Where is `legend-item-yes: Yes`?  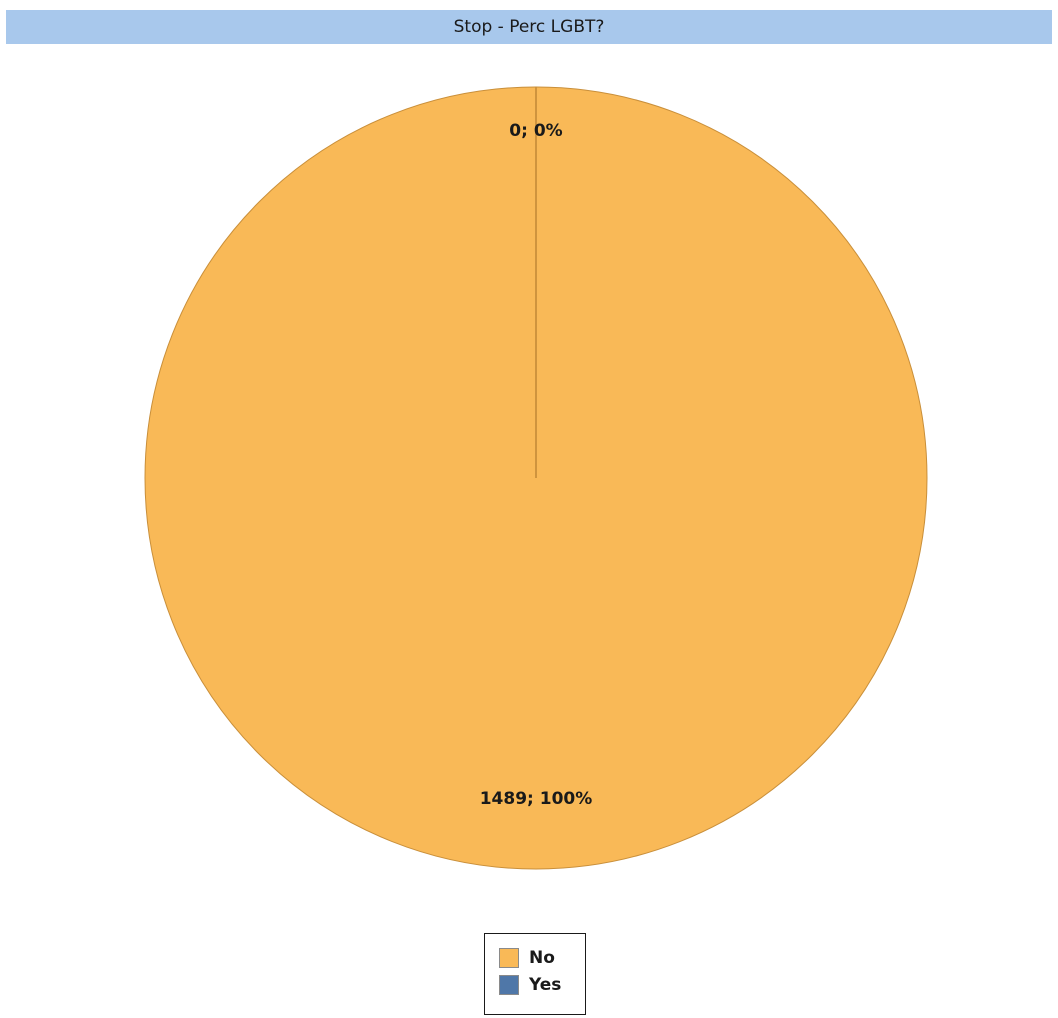 legend-item-yes: Yes is located at coordinates (542, 984).